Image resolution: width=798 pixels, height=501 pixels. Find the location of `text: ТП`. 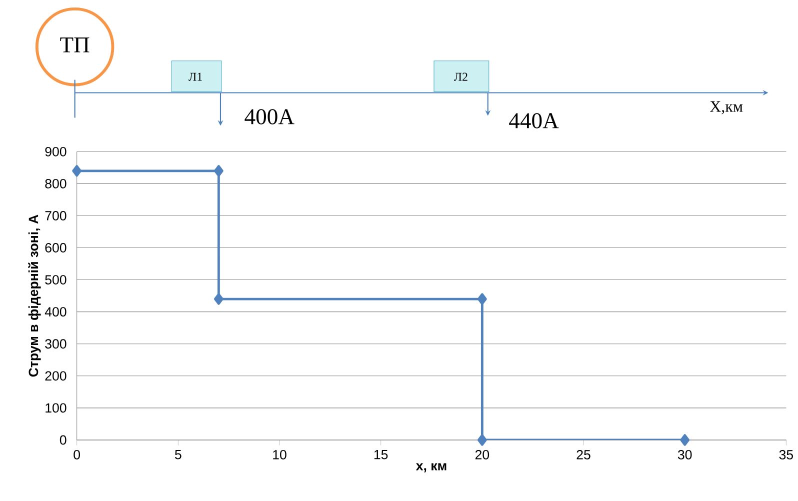

text: ТП is located at coordinates (75, 45).